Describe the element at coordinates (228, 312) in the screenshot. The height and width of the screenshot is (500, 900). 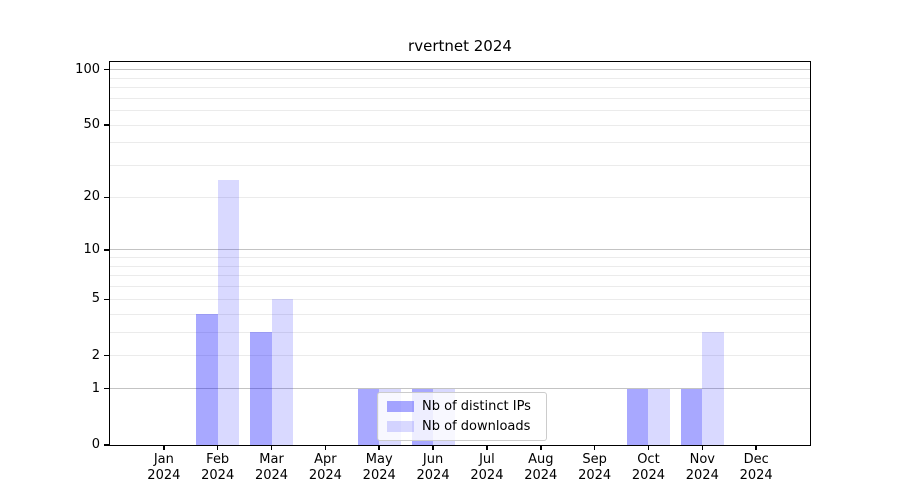
I see `bar-downloads-feb` at that location.